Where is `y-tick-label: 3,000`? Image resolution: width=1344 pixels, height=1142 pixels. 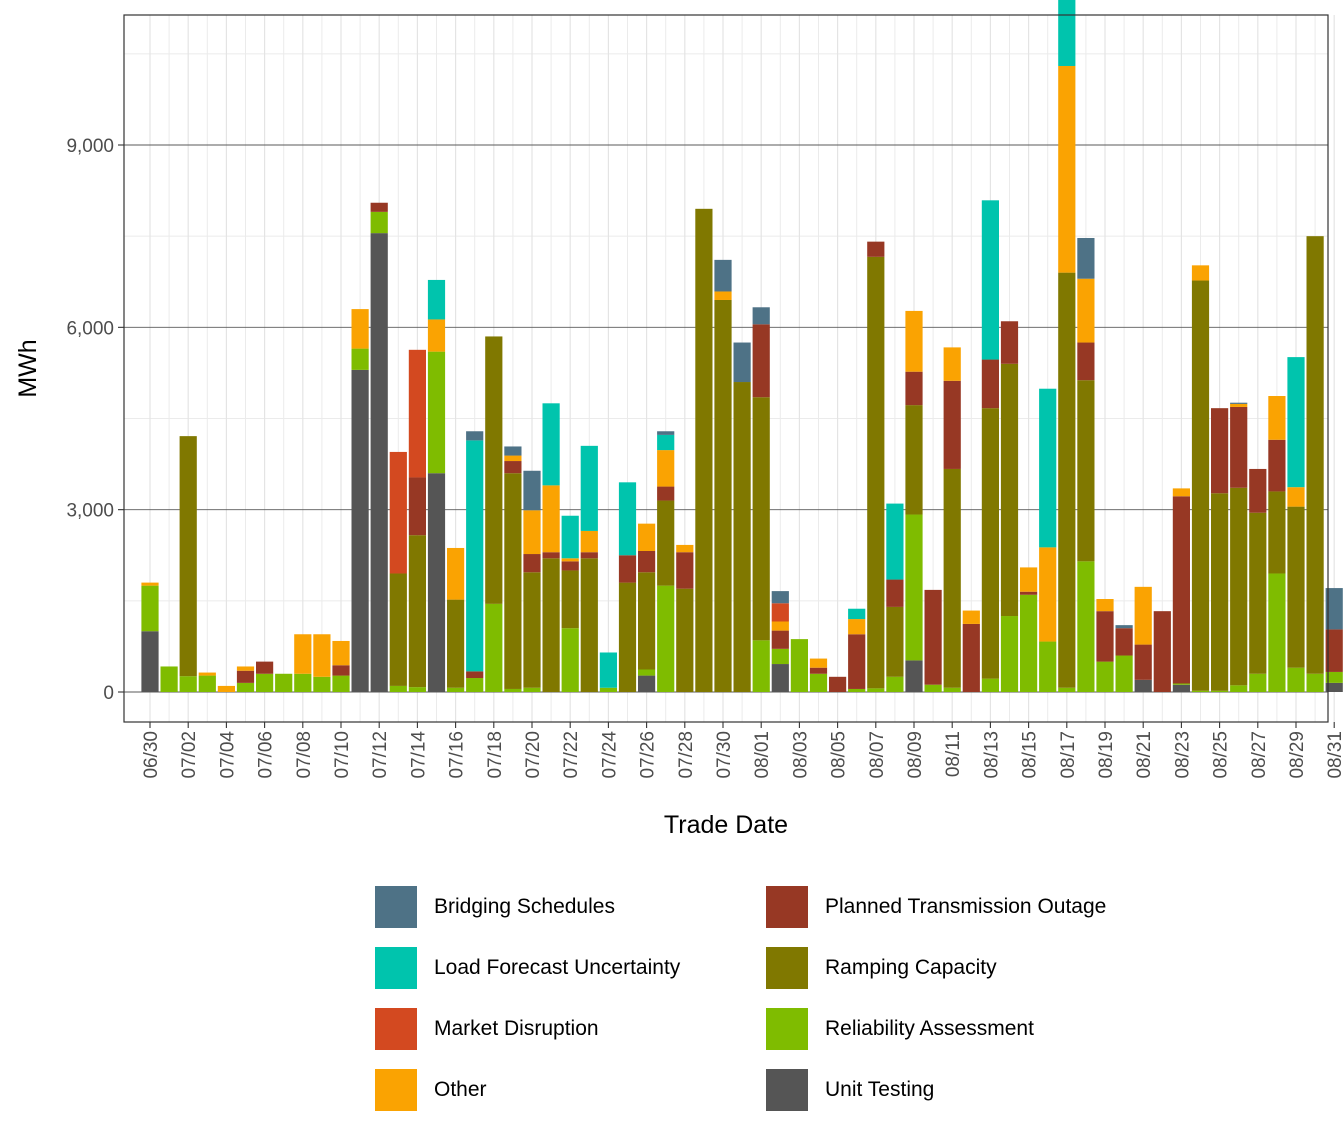
y-tick-label: 3,000 is located at coordinates (90, 511).